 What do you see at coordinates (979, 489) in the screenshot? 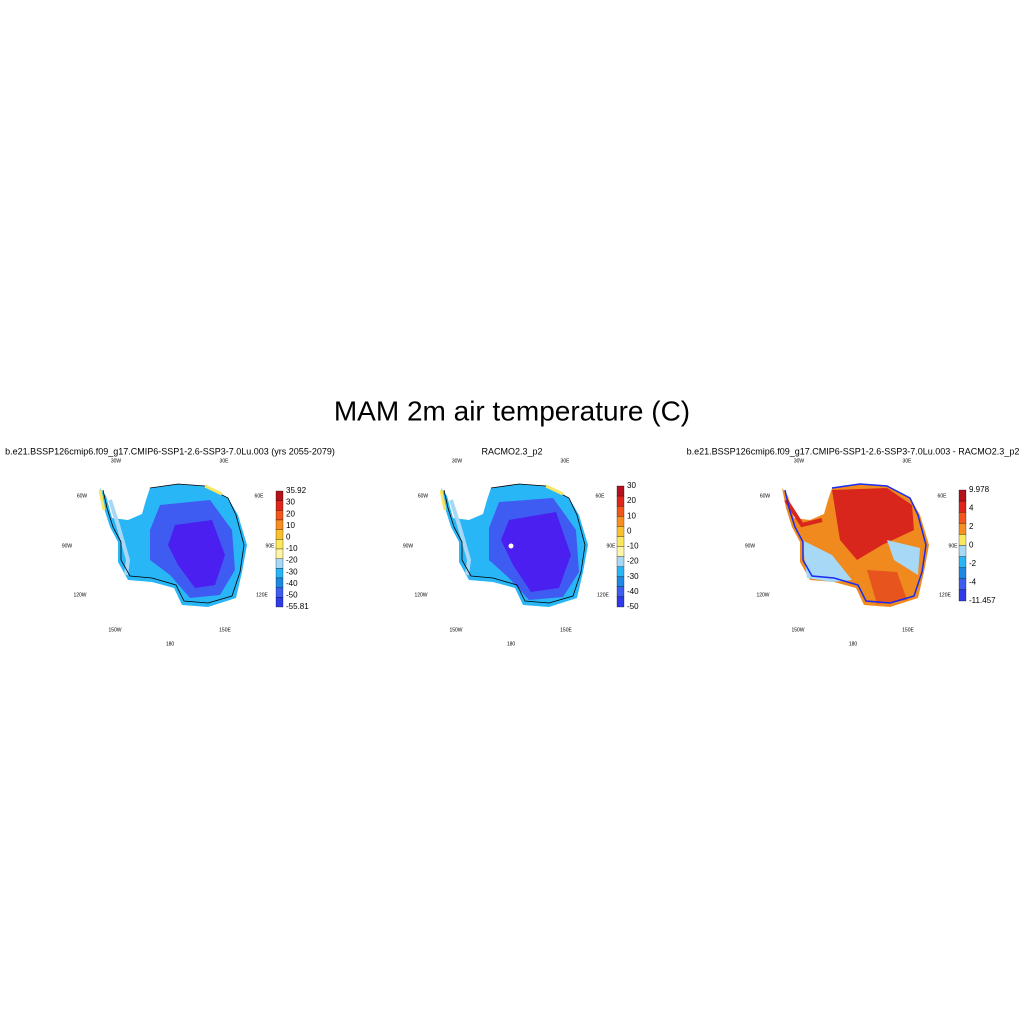
I see `colorbar-label: 9.978` at bounding box center [979, 489].